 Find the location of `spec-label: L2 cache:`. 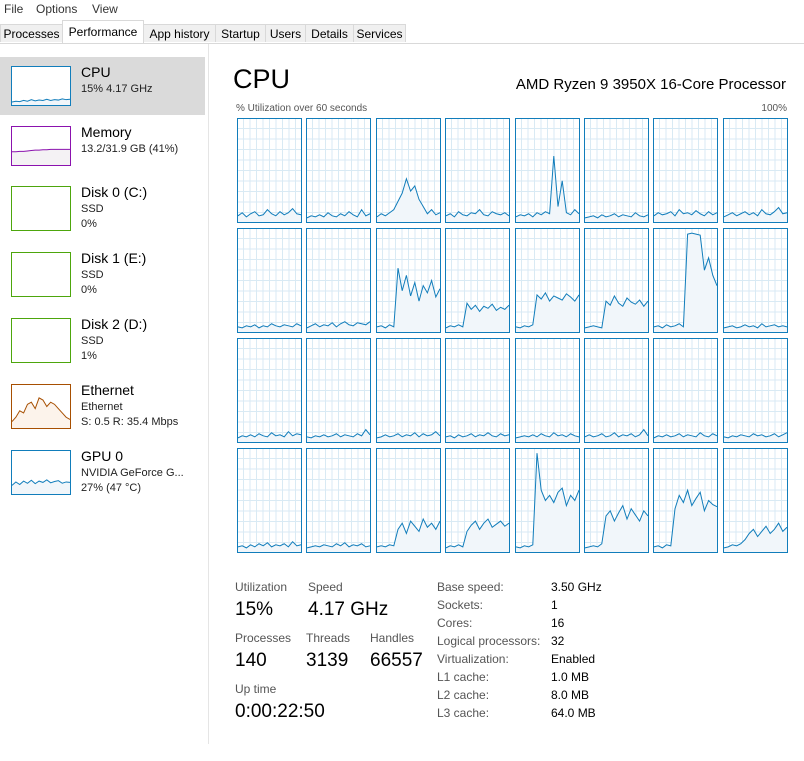

spec-label: L2 cache: is located at coordinates (463, 695).